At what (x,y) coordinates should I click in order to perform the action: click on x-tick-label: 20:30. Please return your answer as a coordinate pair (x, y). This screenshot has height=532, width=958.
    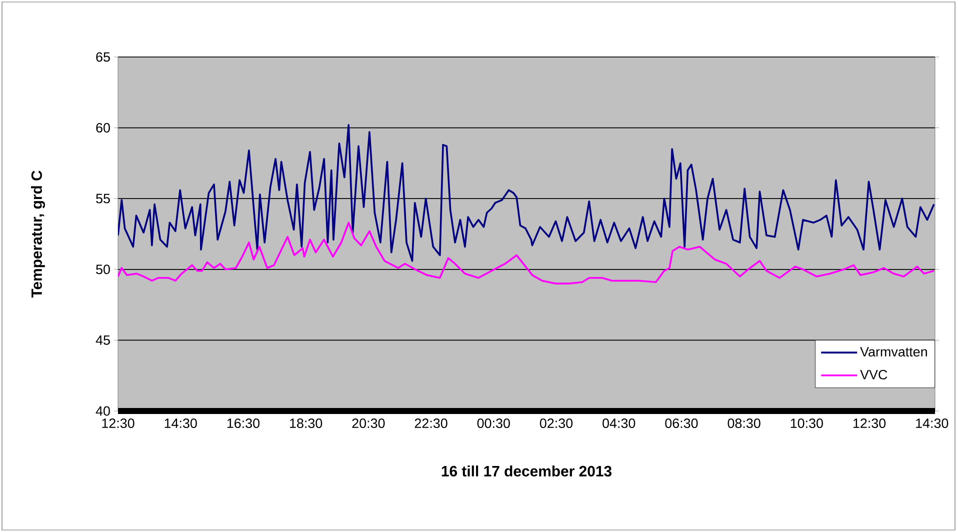
    Looking at the image, I should click on (368, 423).